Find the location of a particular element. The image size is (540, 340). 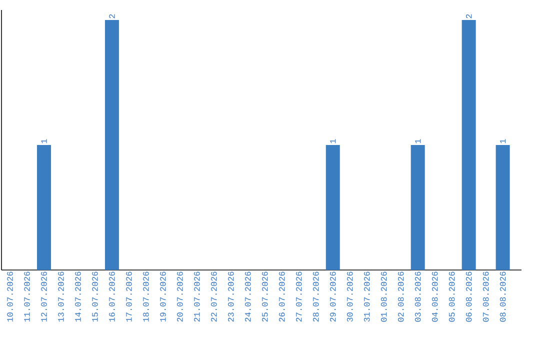

x-tick-label: 06.08.2026 is located at coordinates (469, 297).